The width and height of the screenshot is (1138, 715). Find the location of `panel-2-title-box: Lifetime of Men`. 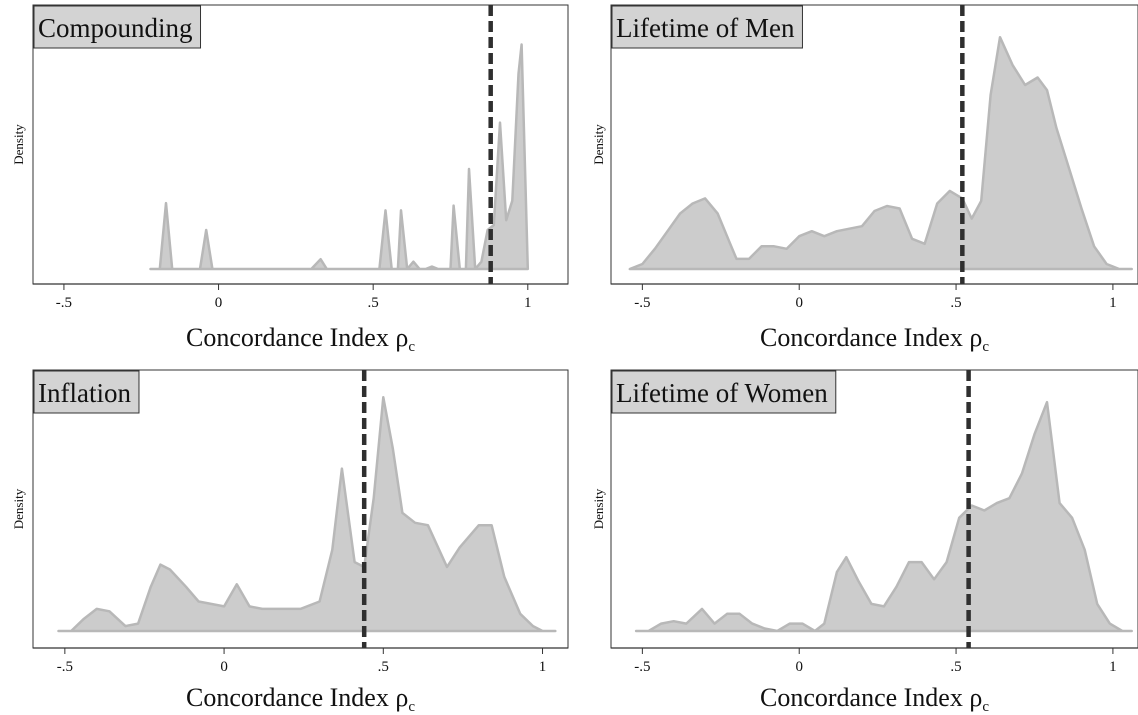

panel-2-title-box: Lifetime of Men is located at coordinates (707, 27).